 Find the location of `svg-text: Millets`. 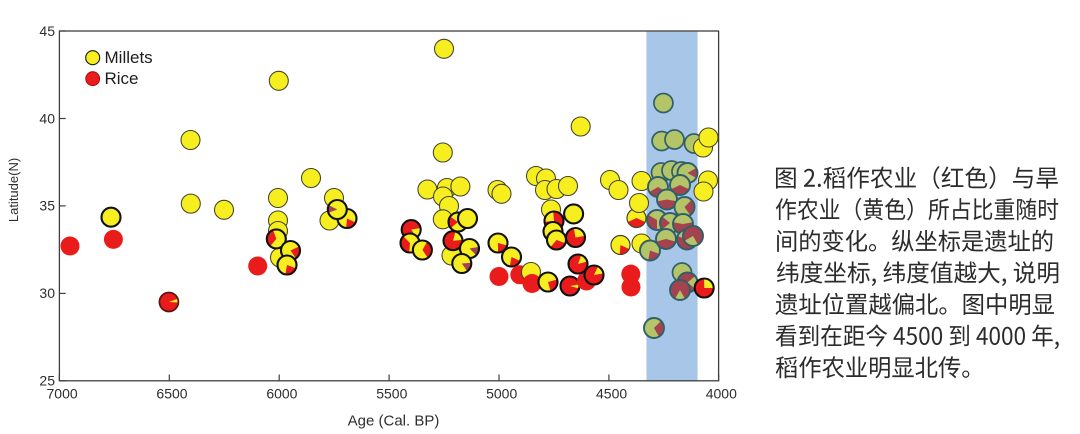

svg-text: Millets is located at coordinates (129, 57).